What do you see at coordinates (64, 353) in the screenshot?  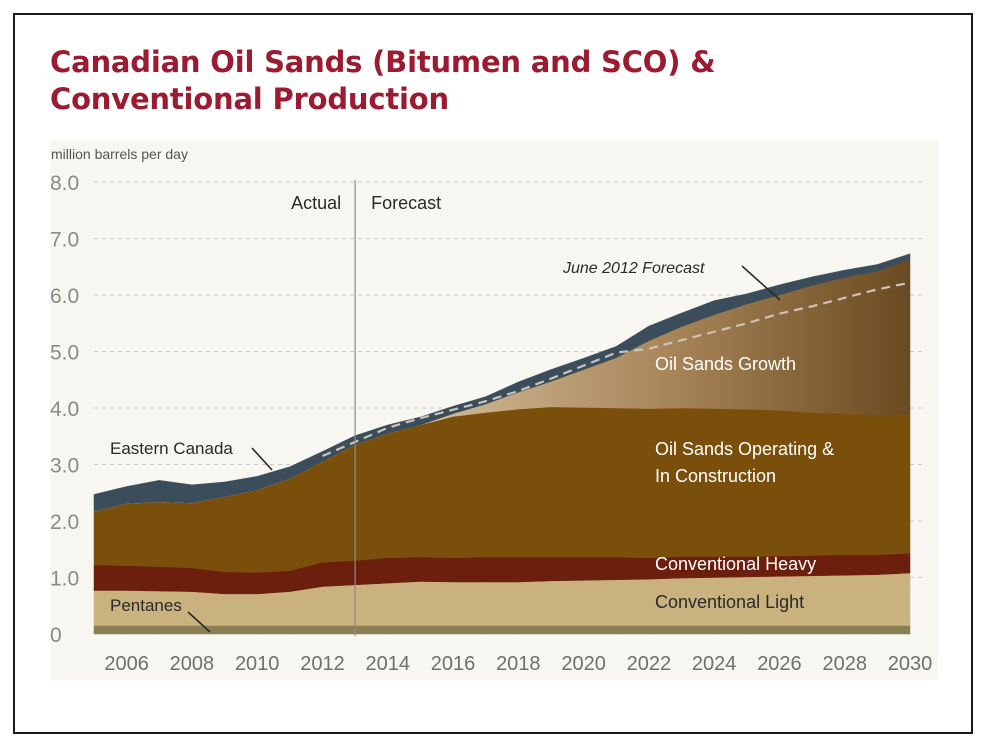 I see `y-tick-label: 5.0` at bounding box center [64, 353].